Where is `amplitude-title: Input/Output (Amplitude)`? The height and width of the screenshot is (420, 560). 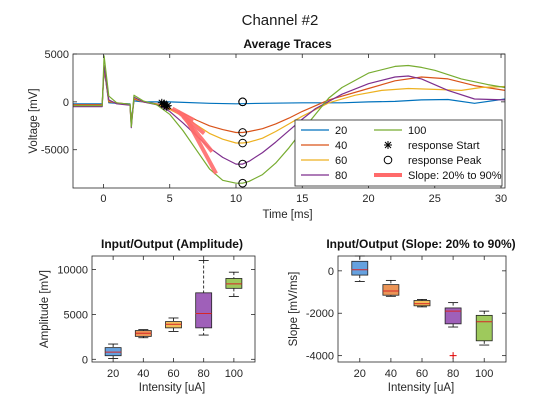
amplitude-title: Input/Output (Amplitude) is located at coordinates (172, 244).